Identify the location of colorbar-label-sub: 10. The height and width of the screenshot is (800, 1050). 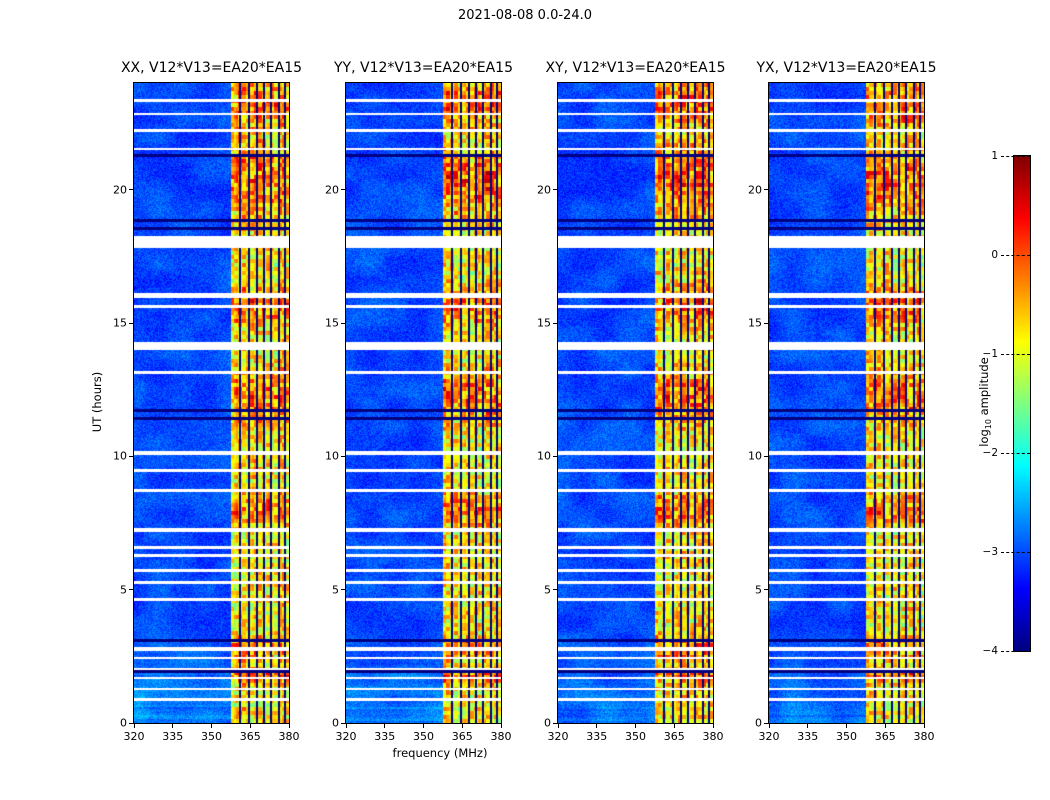
(989, 424).